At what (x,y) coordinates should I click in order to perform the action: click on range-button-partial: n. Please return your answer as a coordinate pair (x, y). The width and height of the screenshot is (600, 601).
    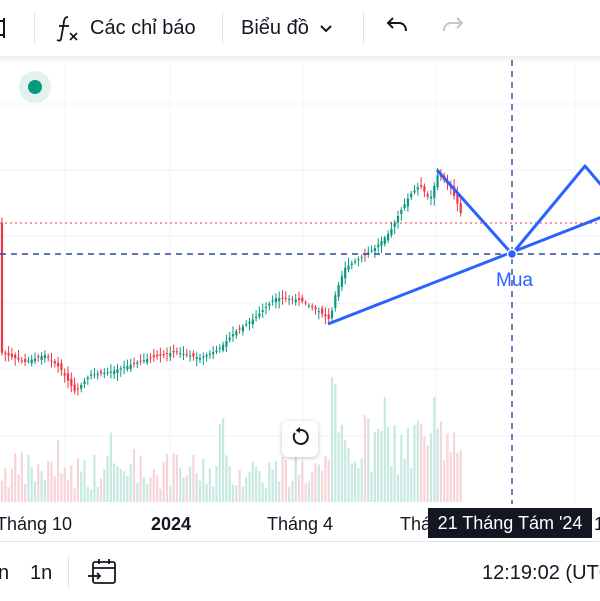
    Looking at the image, I should click on (5, 573).